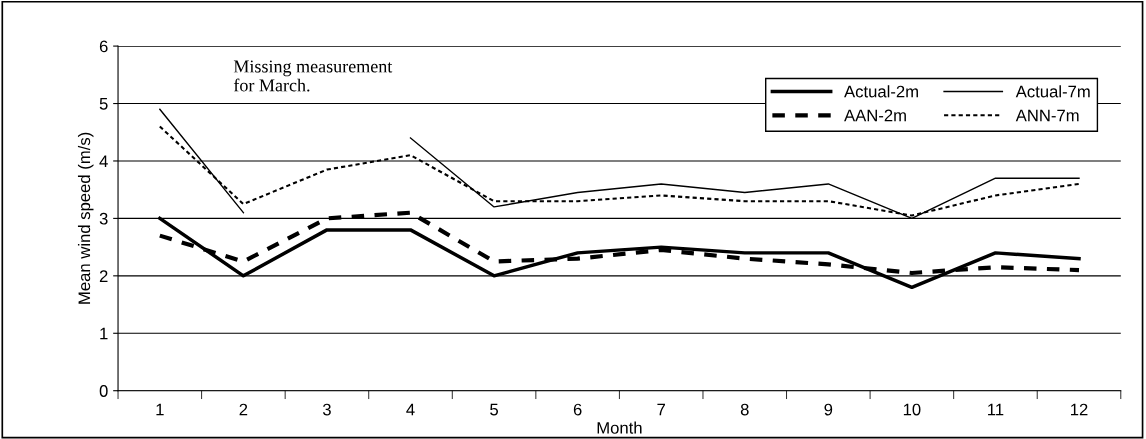 The height and width of the screenshot is (439, 1146). What do you see at coordinates (103, 218) in the screenshot?
I see `y-tick-label: 3` at bounding box center [103, 218].